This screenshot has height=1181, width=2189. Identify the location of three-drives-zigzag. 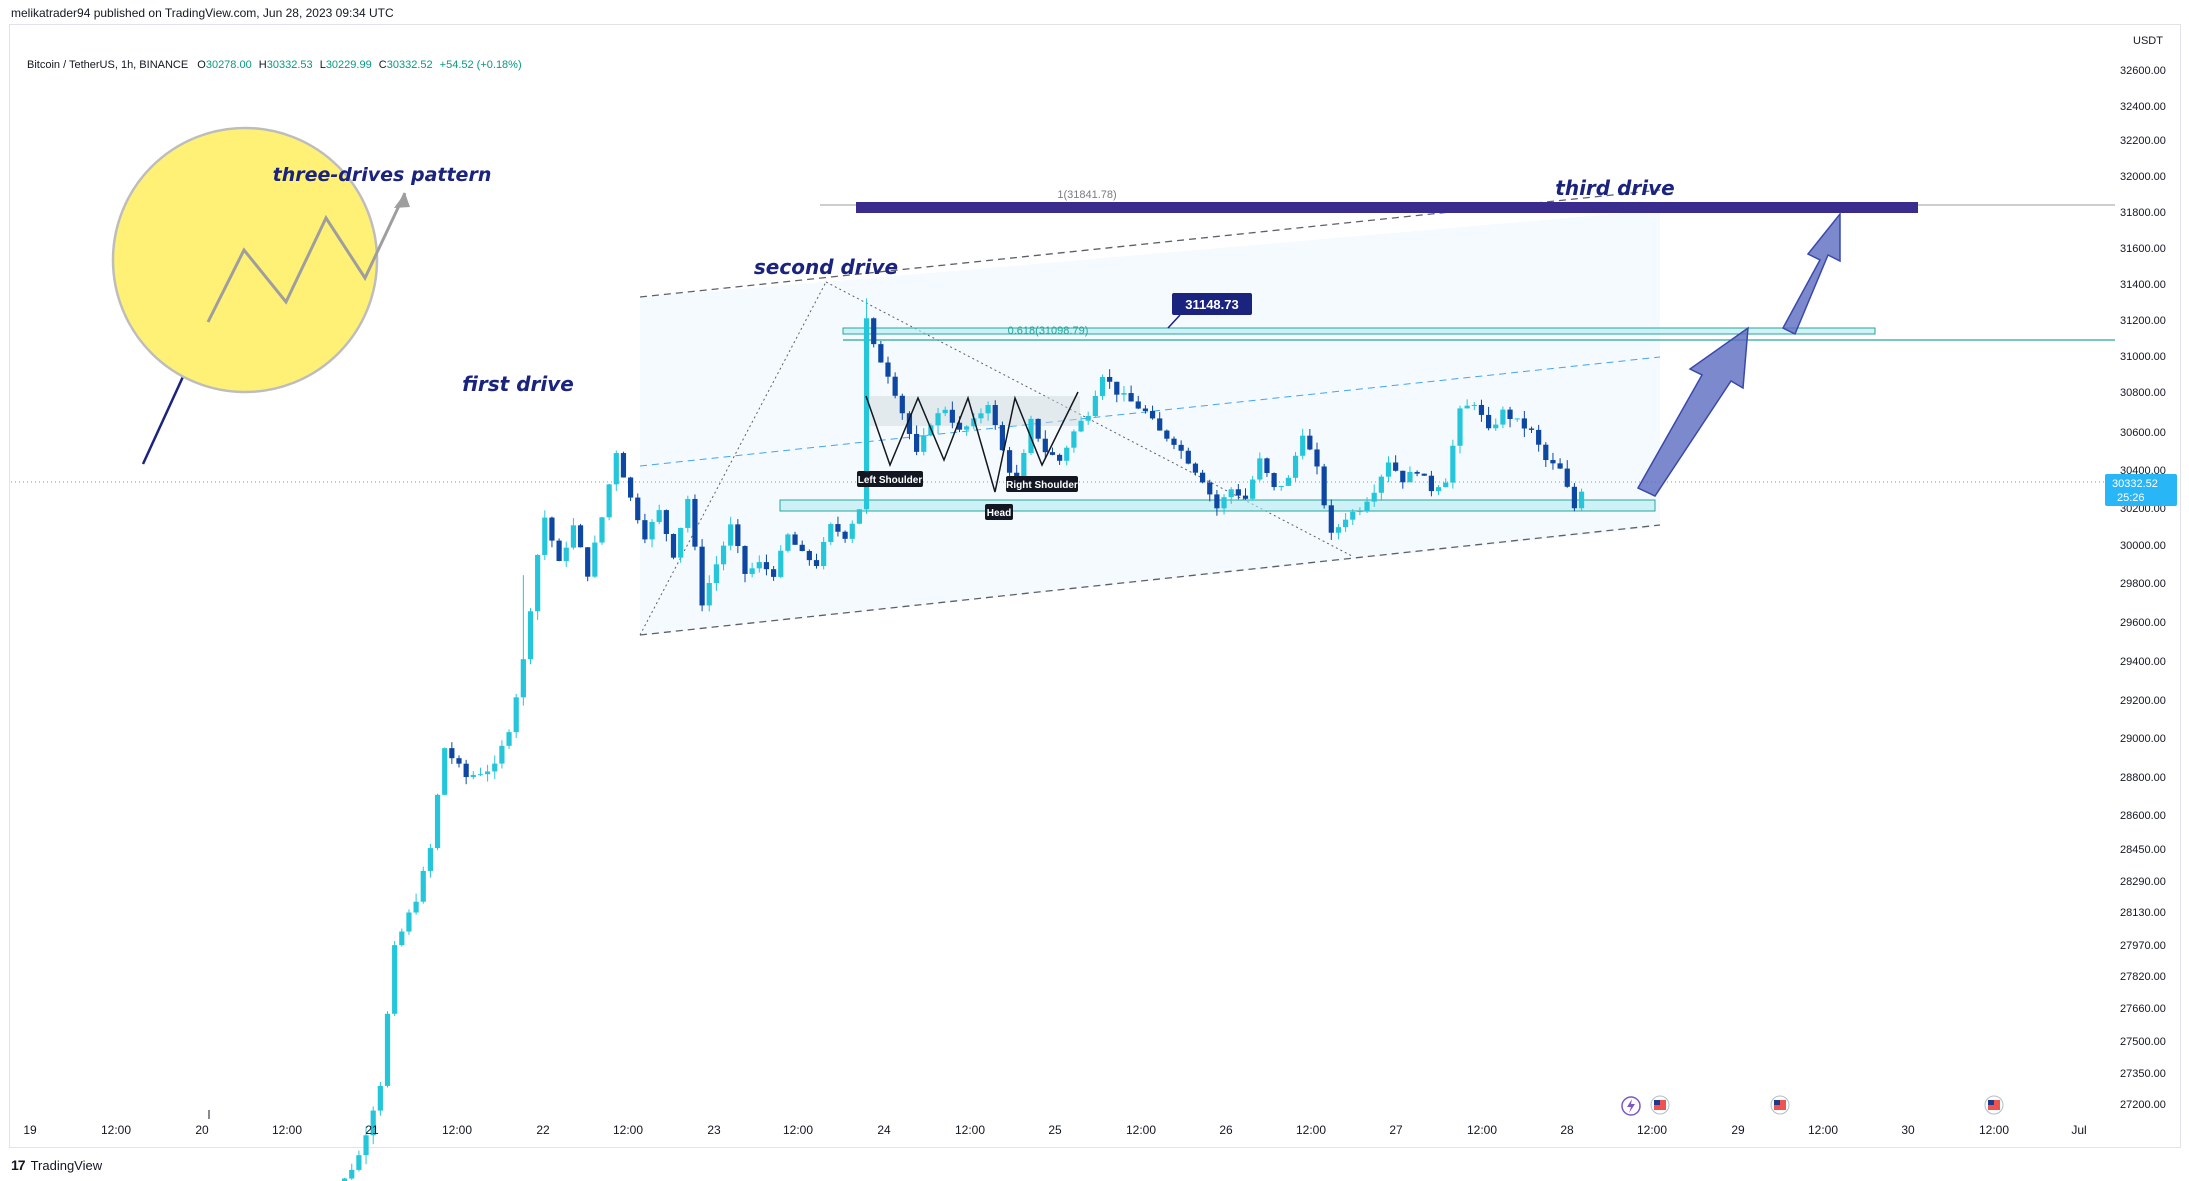
(306, 257).